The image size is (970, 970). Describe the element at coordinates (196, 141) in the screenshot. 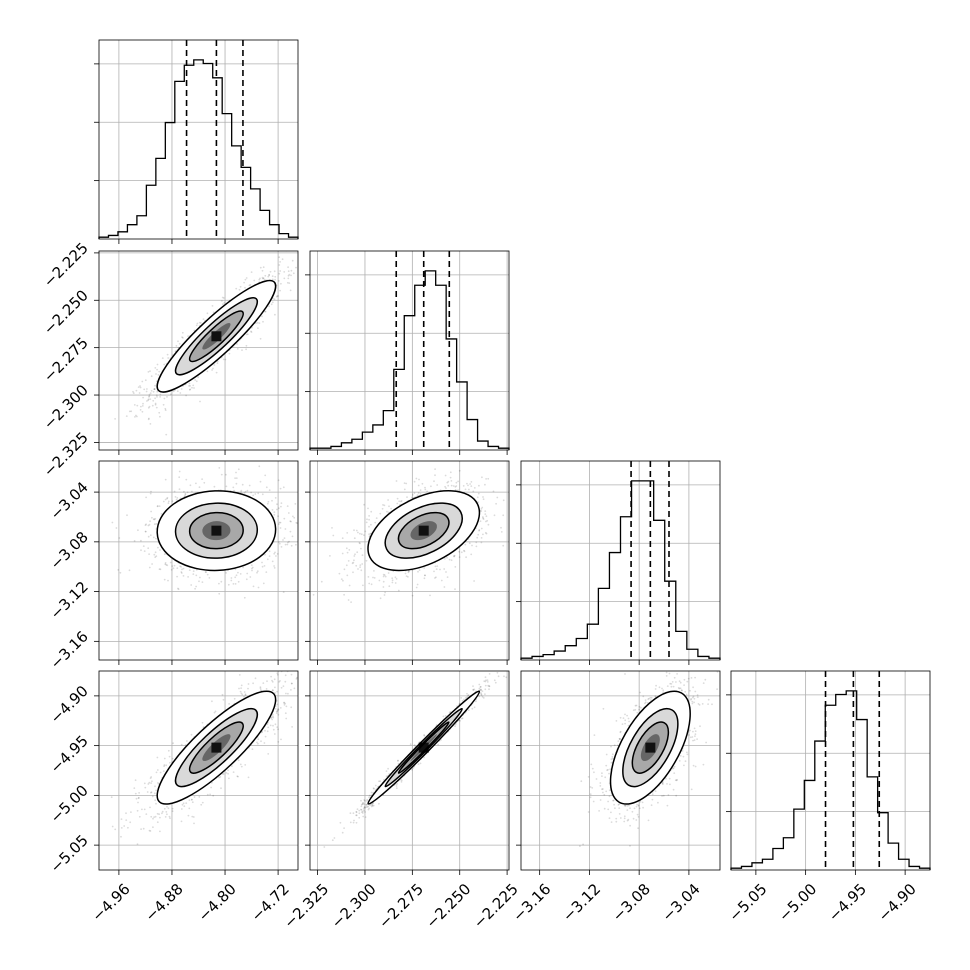

I see `histogram-panel-p0` at that location.